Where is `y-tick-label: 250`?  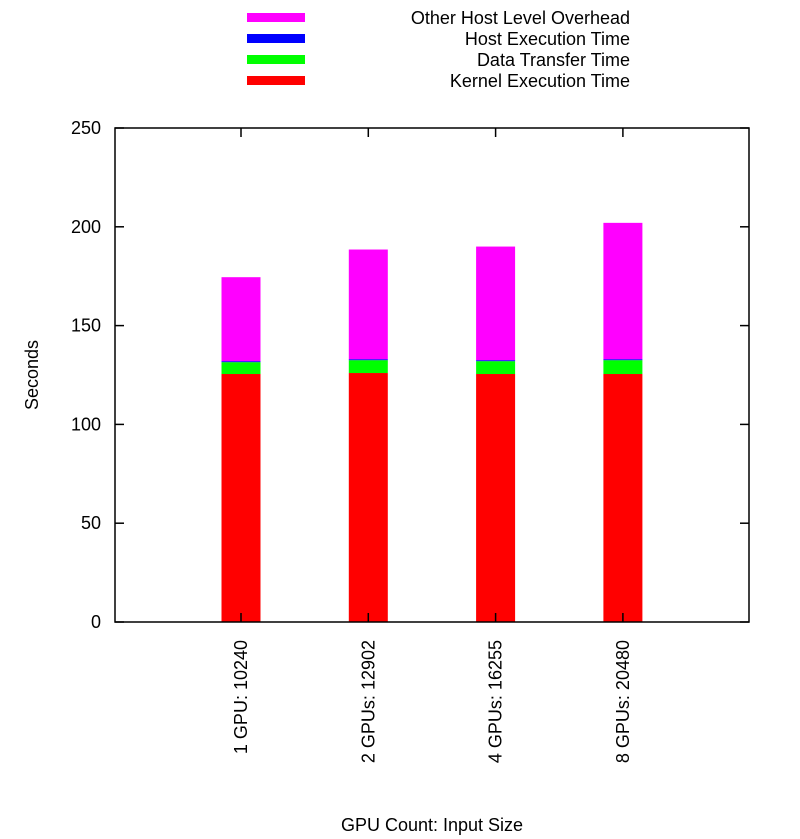 y-tick-label: 250 is located at coordinates (86, 128).